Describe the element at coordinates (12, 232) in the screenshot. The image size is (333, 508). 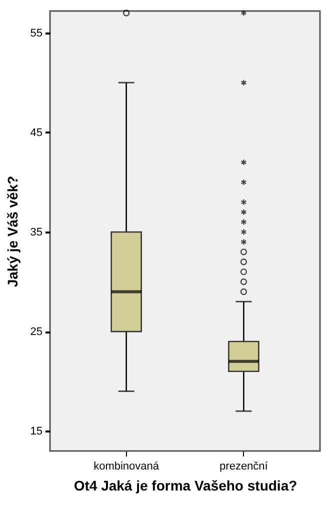
I see `y-axis-title: Jaký je Váš věk?` at that location.